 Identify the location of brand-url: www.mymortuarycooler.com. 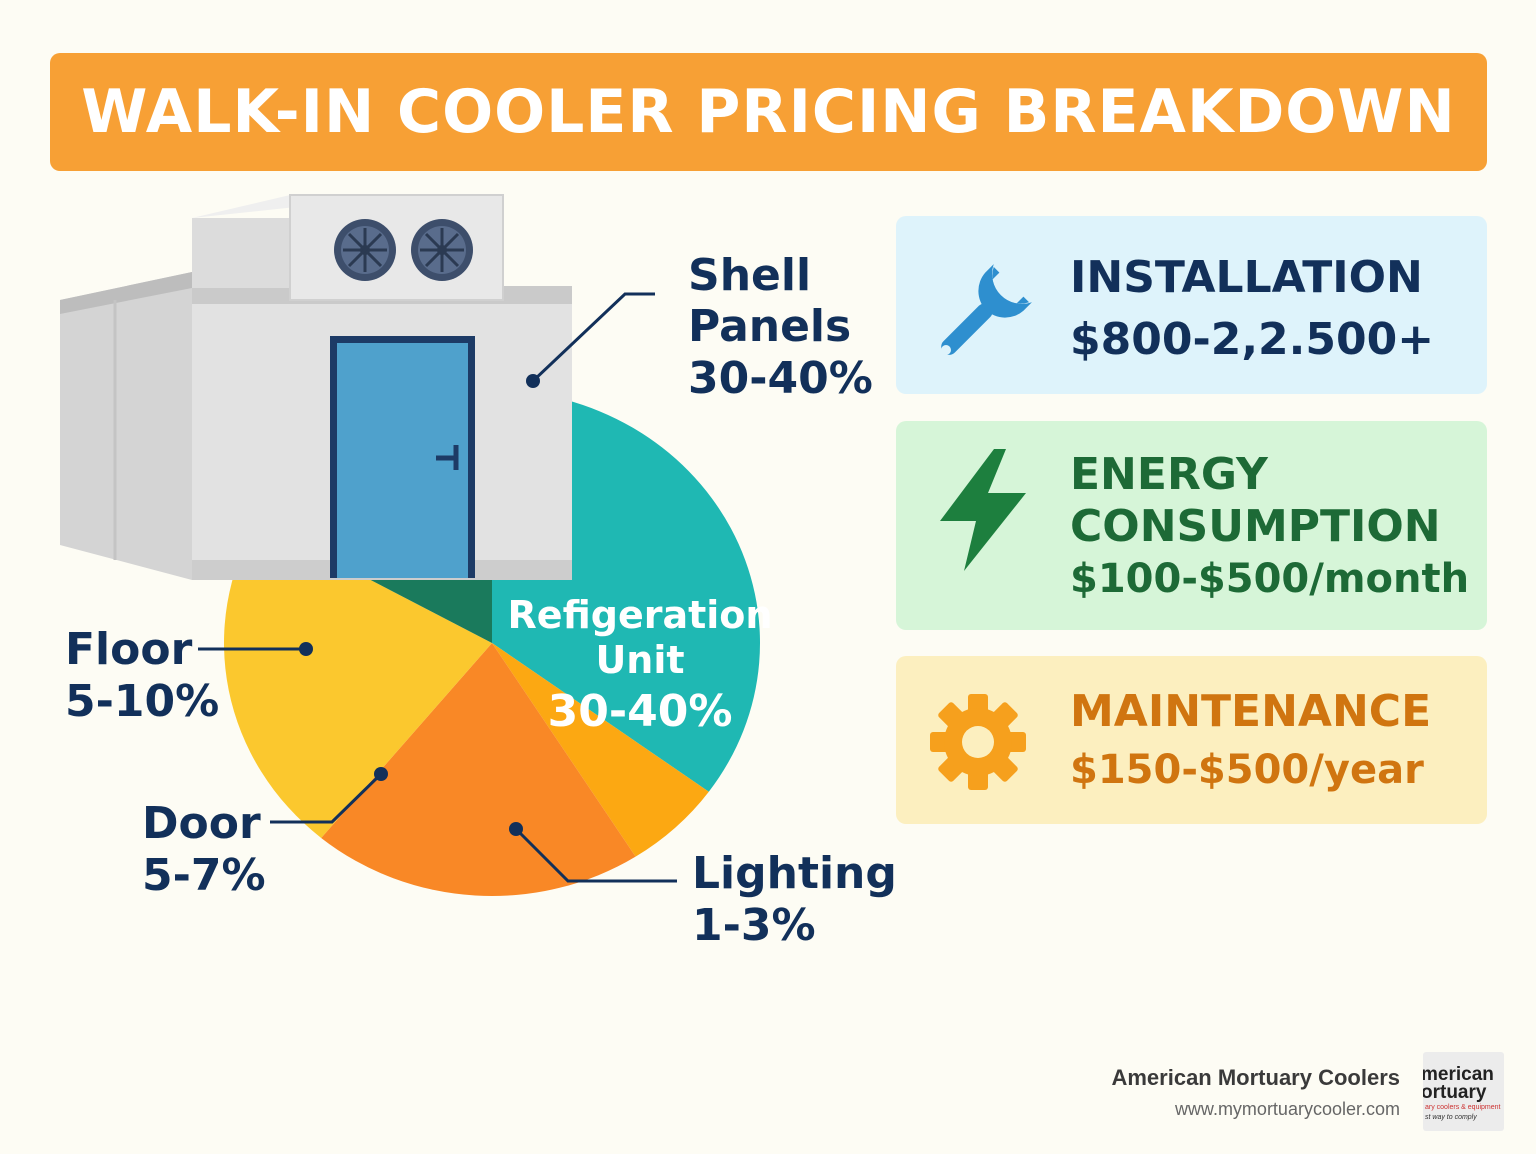
(1287, 1109).